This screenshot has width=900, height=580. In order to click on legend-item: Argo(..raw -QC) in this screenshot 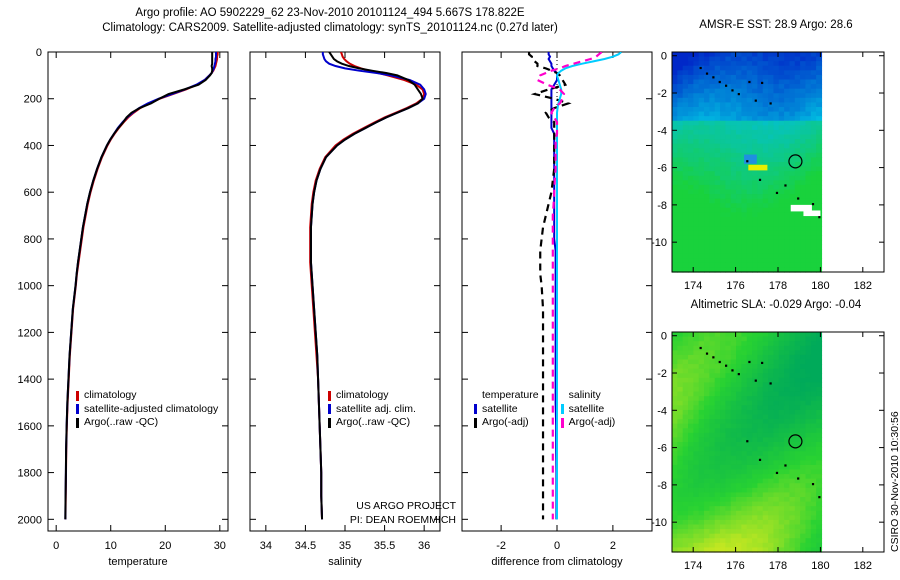, I will do `click(372, 423)`.